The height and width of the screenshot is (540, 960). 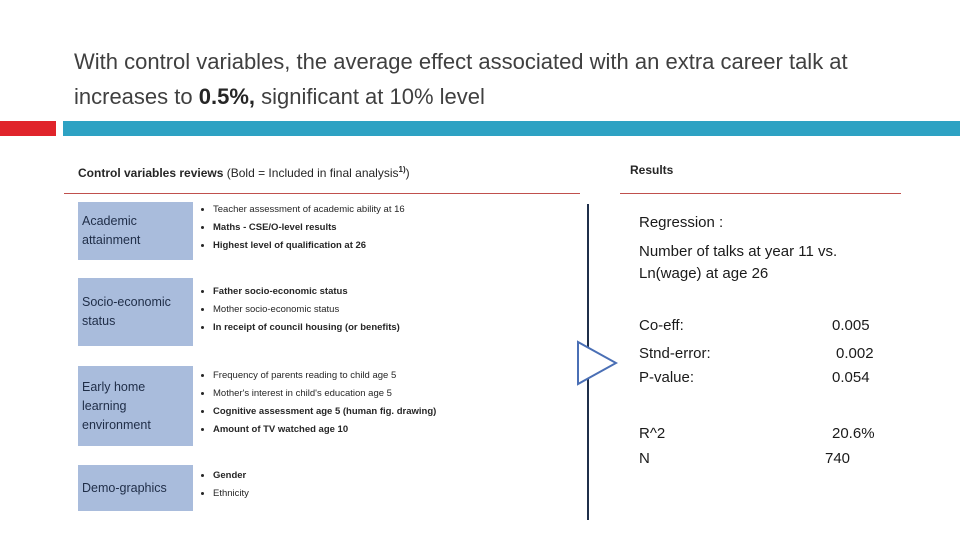 I want to click on title-text-end: significant at 10% level, so click(x=370, y=96).